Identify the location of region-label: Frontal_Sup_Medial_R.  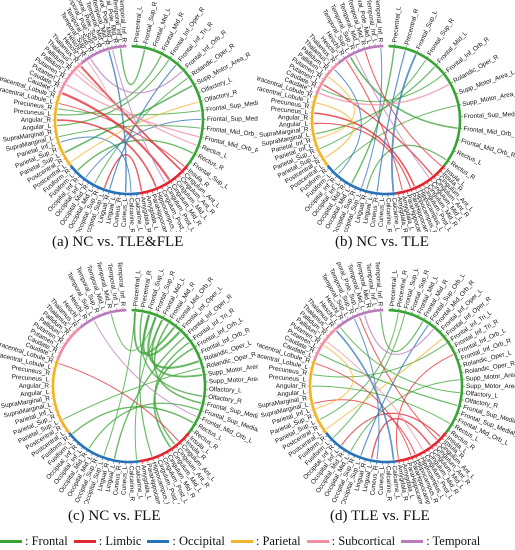
(232, 119).